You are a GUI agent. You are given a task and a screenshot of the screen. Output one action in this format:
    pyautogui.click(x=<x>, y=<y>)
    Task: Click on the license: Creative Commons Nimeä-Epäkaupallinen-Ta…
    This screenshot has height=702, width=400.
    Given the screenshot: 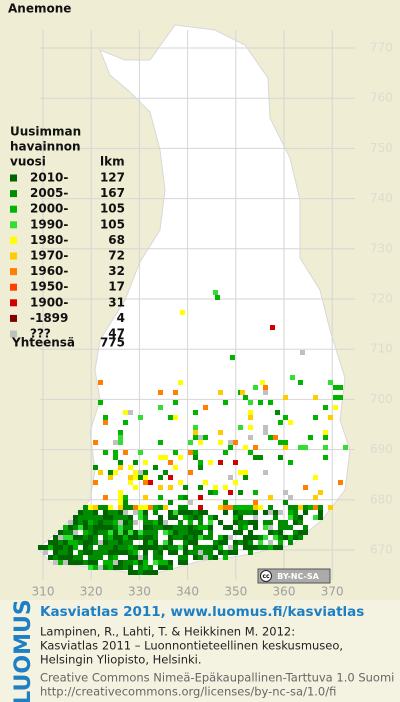 What is the action you would take?
    pyautogui.click(x=217, y=678)
    